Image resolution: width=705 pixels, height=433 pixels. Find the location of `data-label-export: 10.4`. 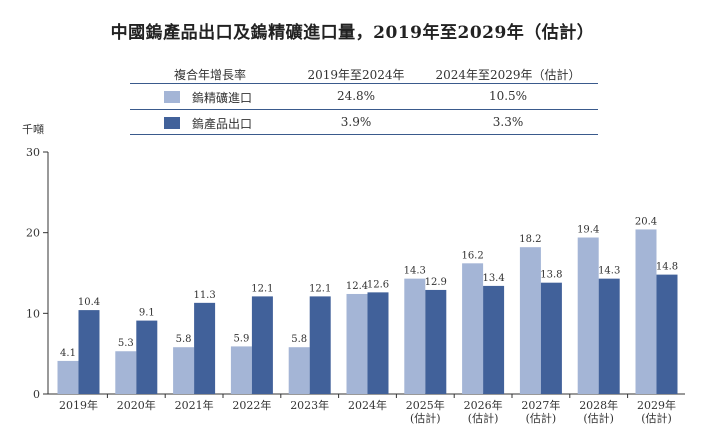

data-label-export: 10.4 is located at coordinates (89, 302).